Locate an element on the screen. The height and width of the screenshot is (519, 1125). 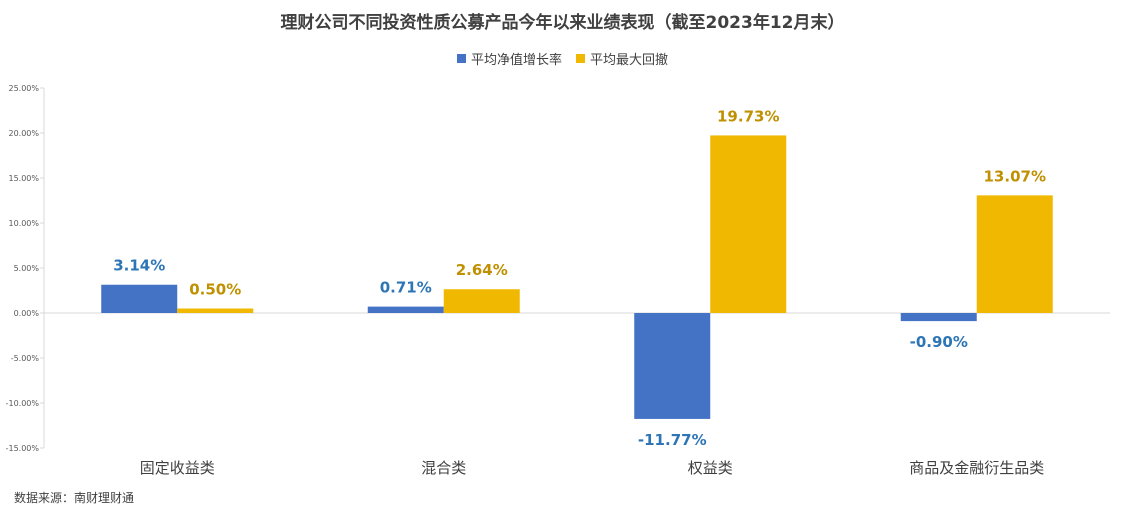
legend: 平均净值增长率 平均最大回撤 is located at coordinates (562, 58).